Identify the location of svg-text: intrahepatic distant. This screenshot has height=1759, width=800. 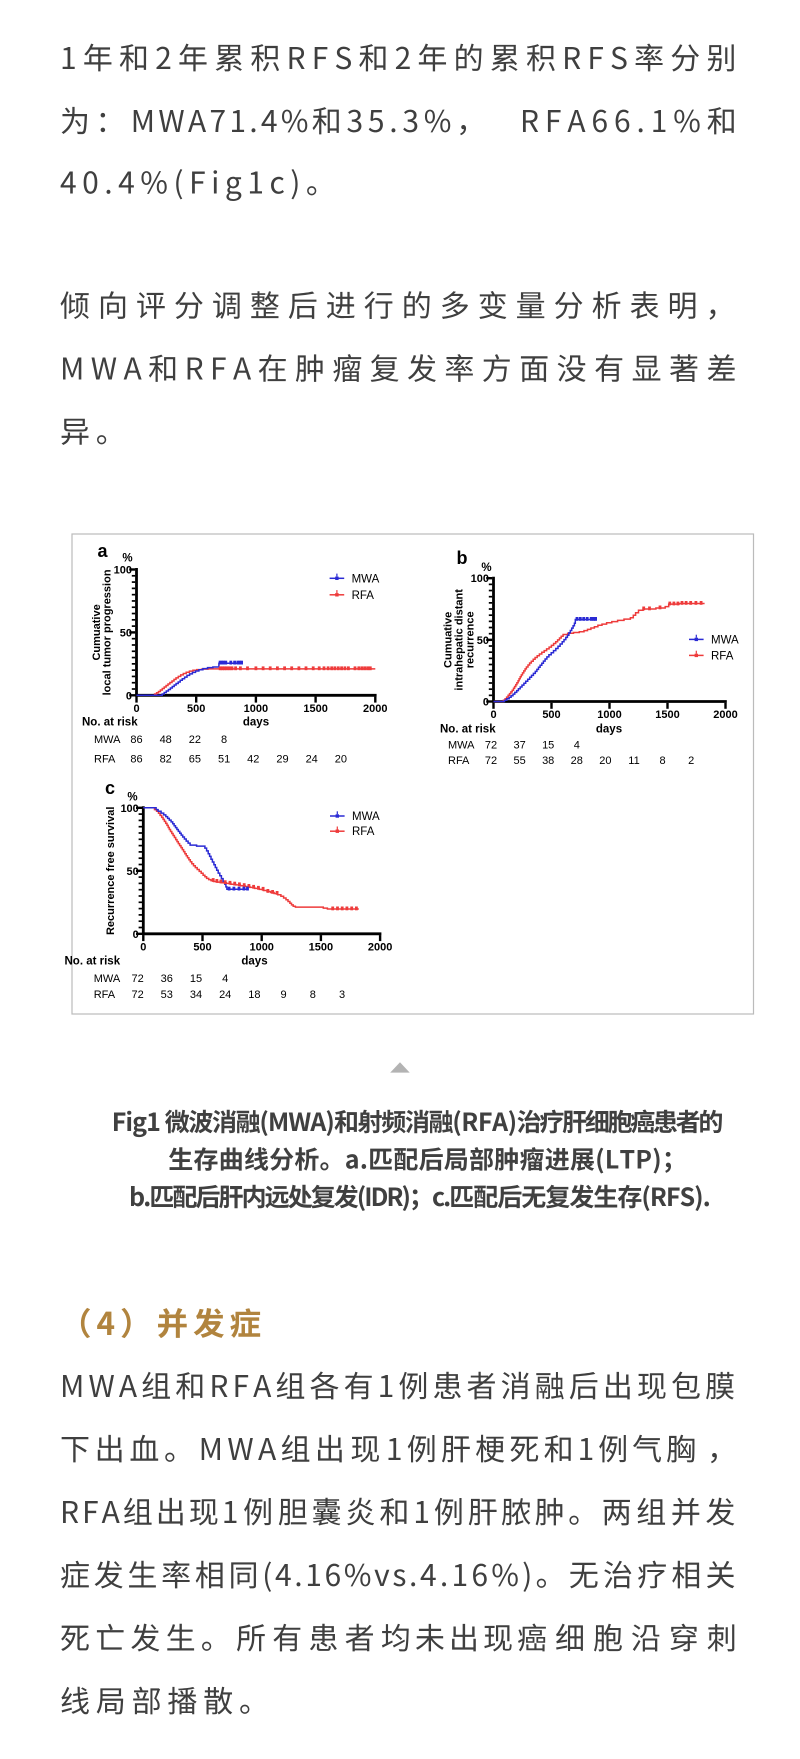
(460, 640).